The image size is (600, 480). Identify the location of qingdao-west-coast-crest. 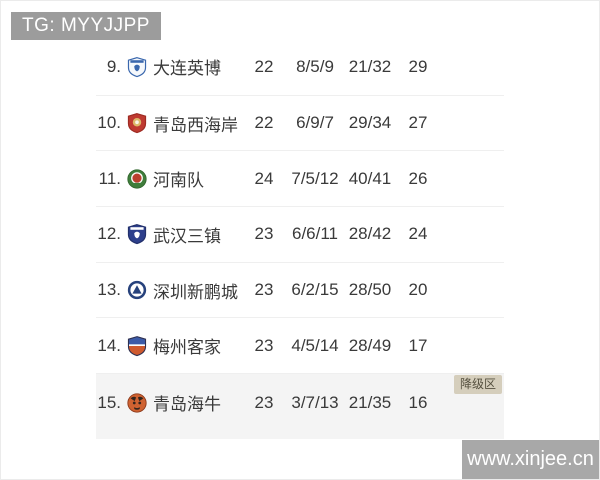
(137, 123).